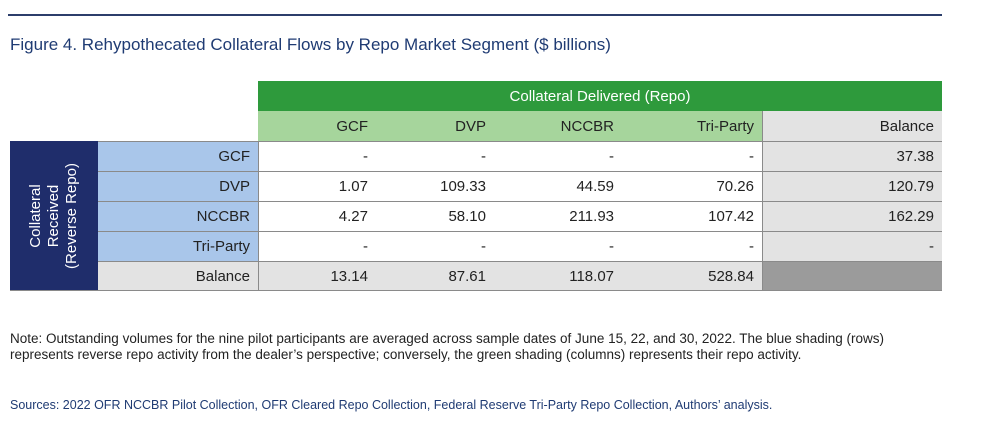 This screenshot has width=1000, height=425. I want to click on row-header-dvp: DVP, so click(178, 186).